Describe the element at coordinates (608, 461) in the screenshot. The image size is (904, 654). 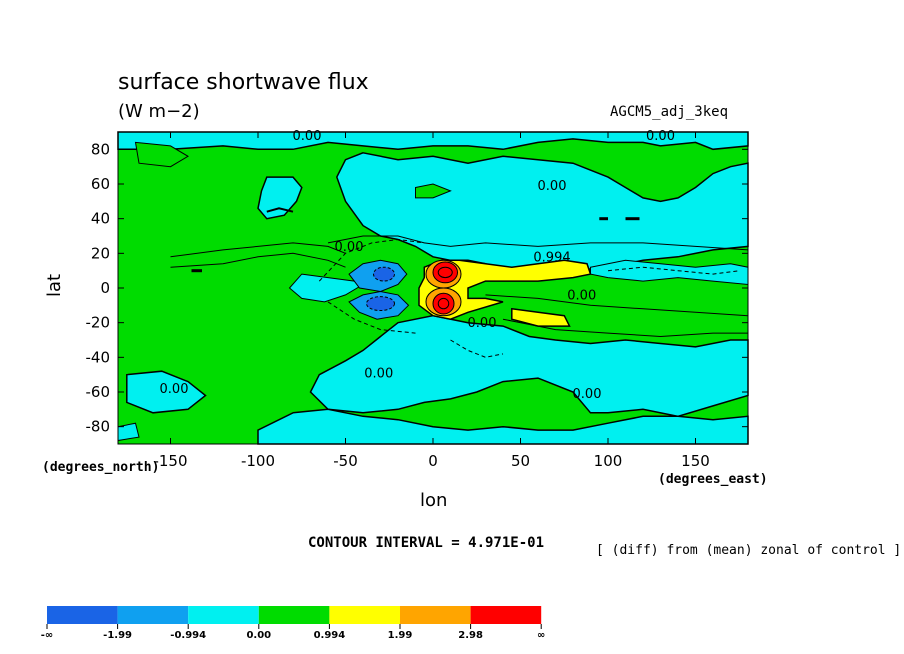
I see `x-tick-label: 100` at that location.